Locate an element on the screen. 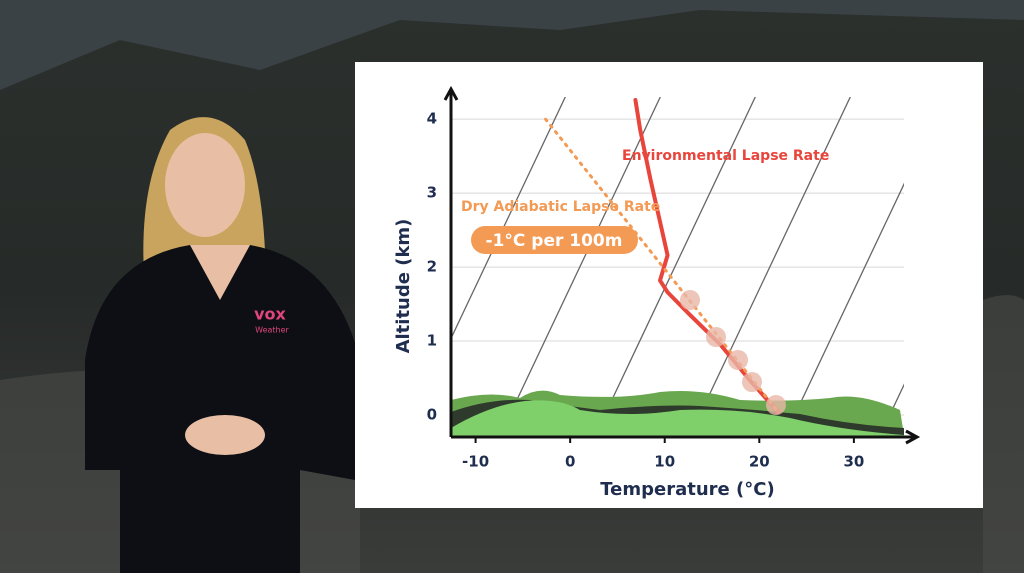 This screenshot has width=1024, height=573. y-tick-label: 1 is located at coordinates (432, 341).